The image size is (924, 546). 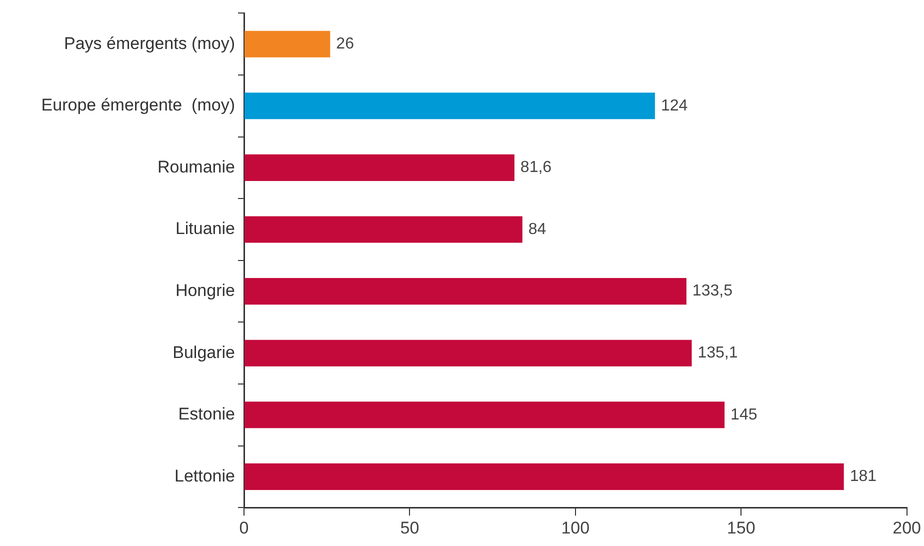 I want to click on y-tick-label: Estonie, so click(x=206, y=414).